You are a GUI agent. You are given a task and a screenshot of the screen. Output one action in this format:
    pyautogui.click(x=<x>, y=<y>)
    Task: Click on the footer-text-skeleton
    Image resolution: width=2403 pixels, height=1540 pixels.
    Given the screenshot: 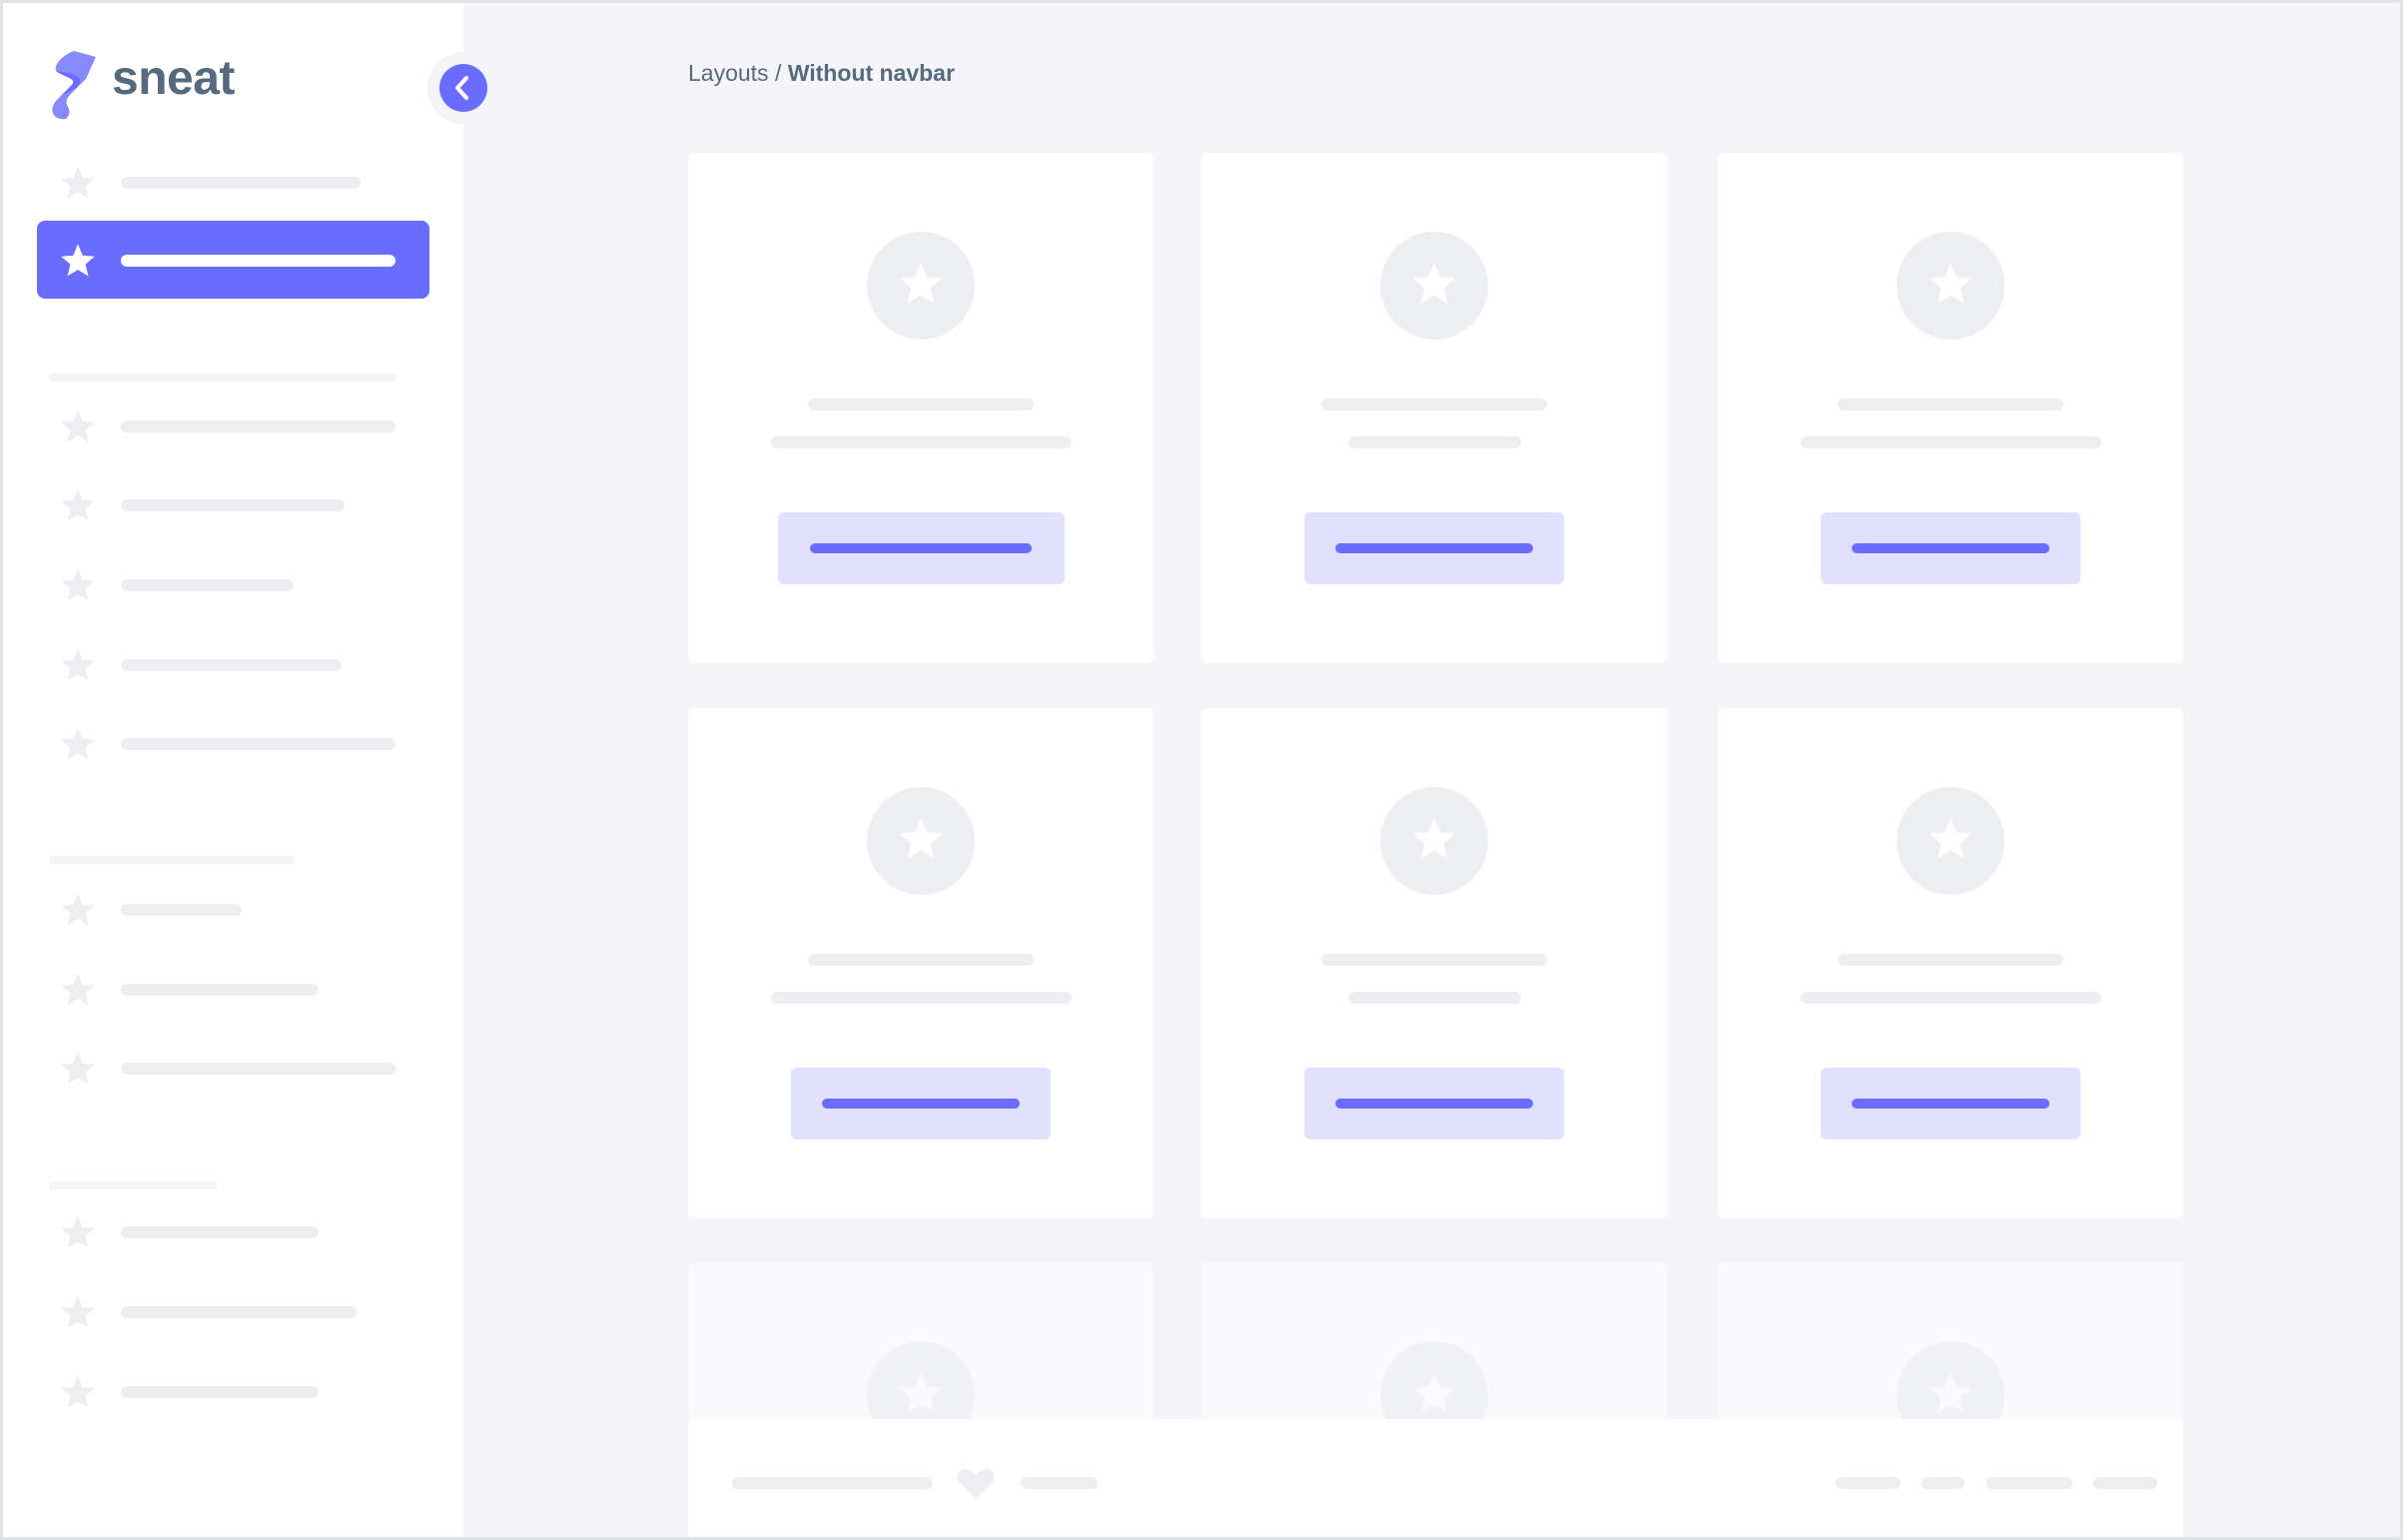 What is the action you would take?
    pyautogui.click(x=832, y=1483)
    